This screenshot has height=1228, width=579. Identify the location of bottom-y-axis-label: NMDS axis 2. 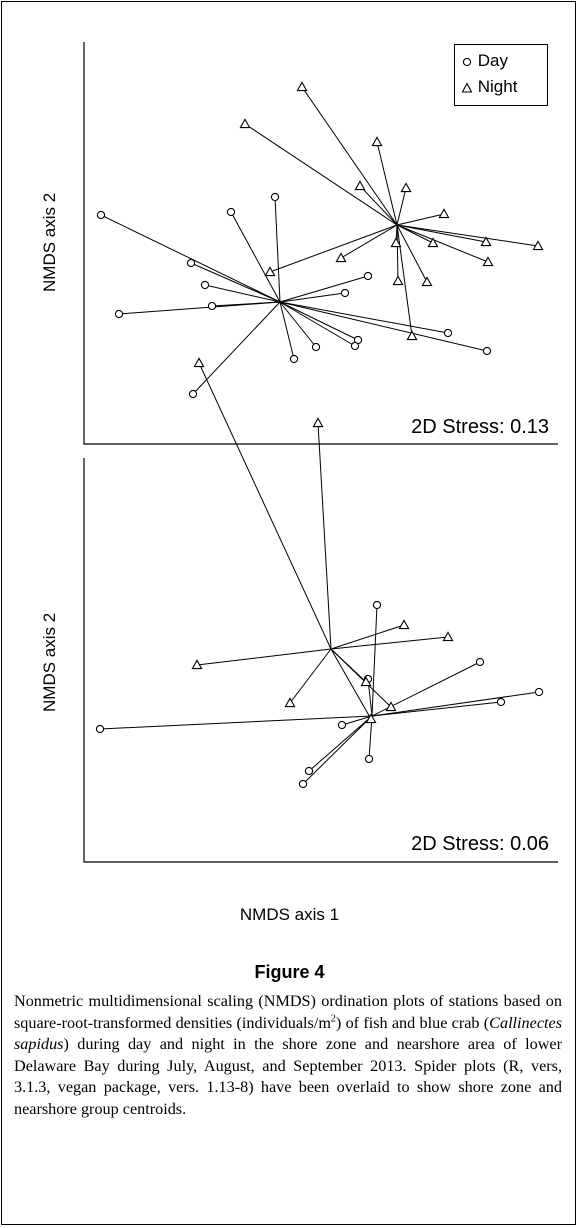
(49, 662).